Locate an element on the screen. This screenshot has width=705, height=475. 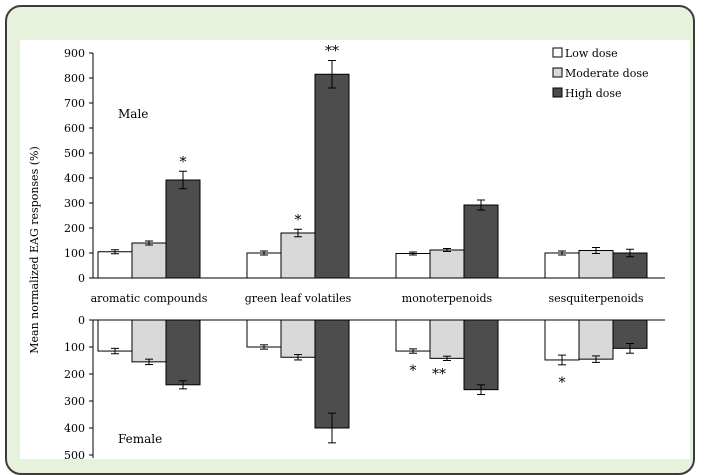
male-y-tick-label: 100 is located at coordinates (74, 253).